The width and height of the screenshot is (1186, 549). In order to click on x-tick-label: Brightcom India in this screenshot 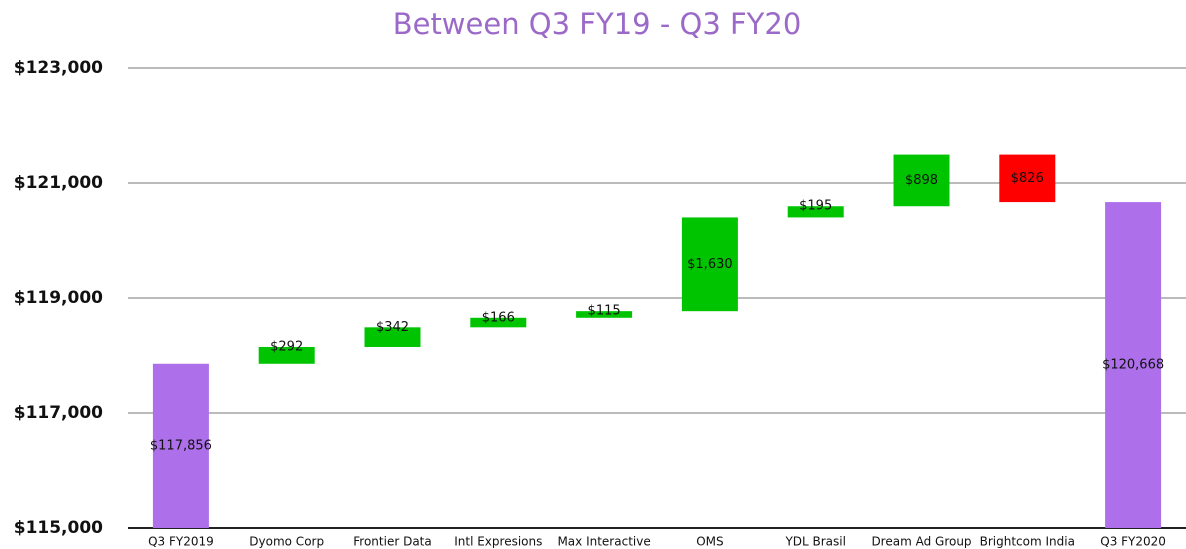, I will do `click(1027, 542)`.